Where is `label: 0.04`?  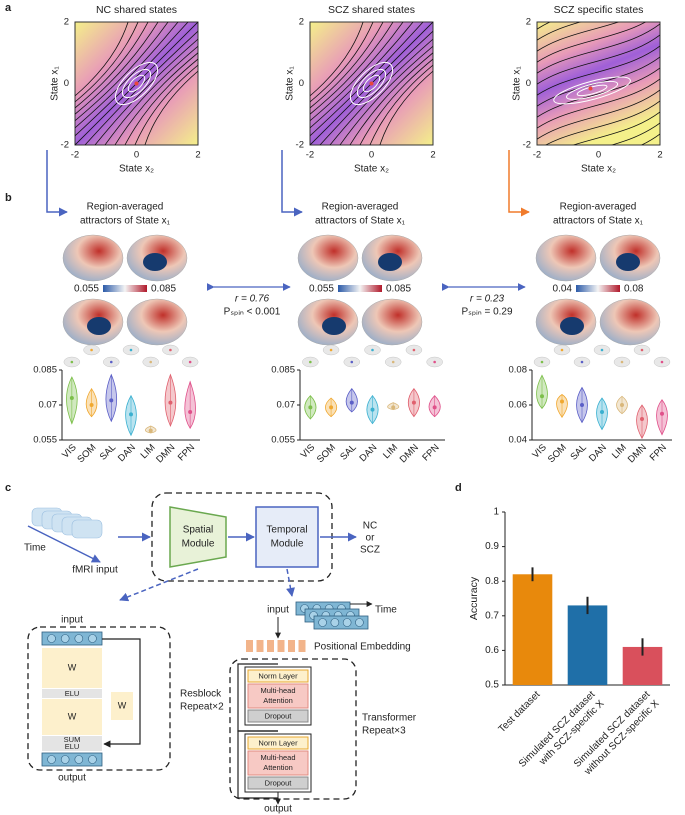
label: 0.04 is located at coordinates (563, 289).